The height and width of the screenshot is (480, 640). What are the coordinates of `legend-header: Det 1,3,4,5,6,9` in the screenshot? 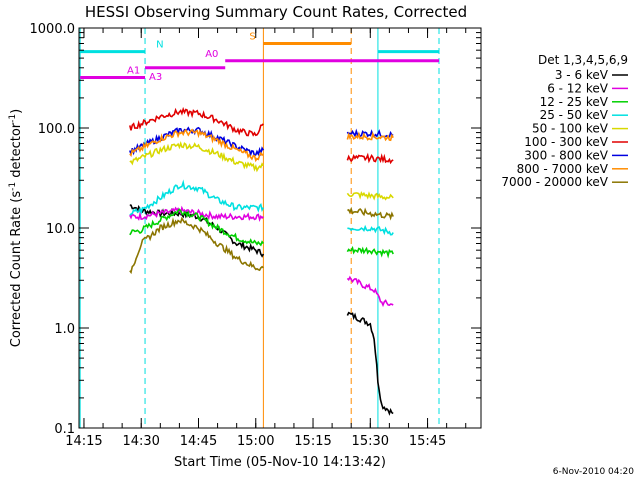 It's located at (583, 60).